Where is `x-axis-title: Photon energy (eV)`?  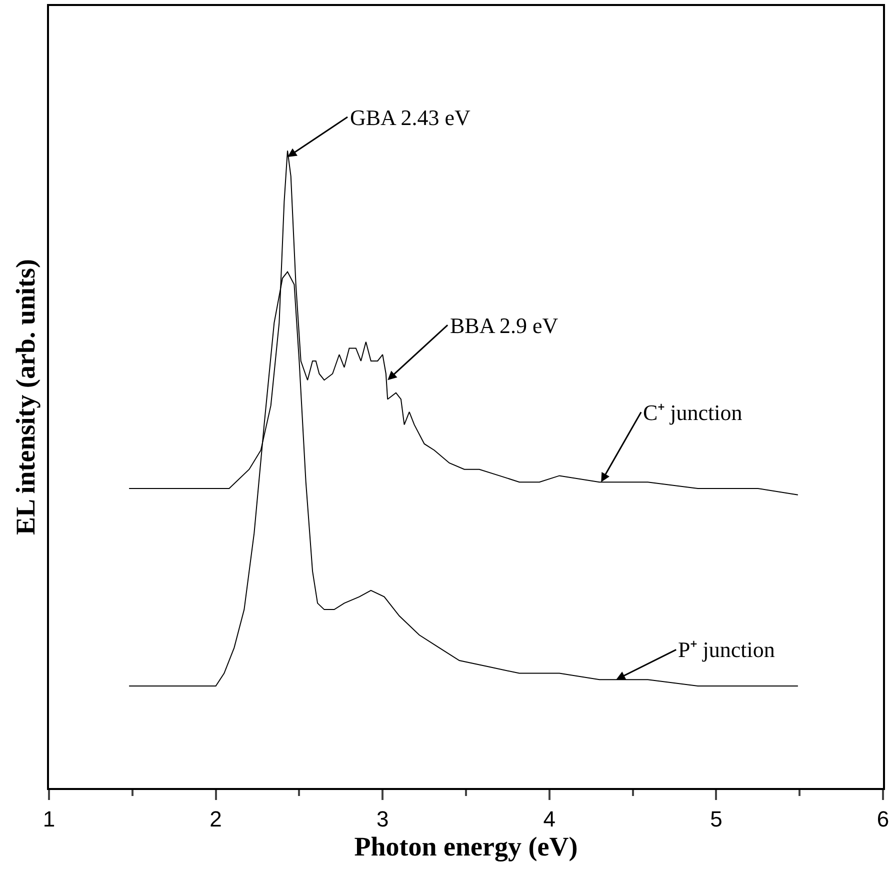
x-axis-title: Photon energy (eV) is located at coordinates (466, 846).